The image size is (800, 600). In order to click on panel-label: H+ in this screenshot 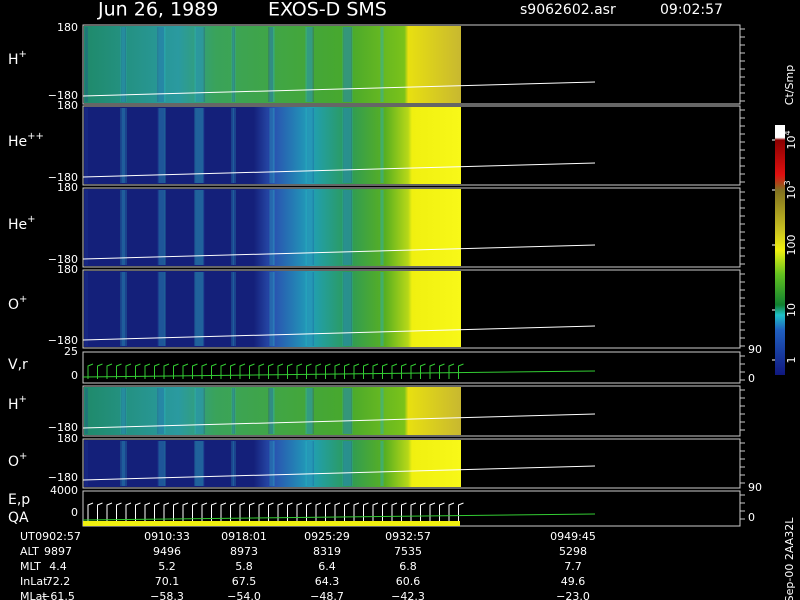, I will do `click(17, 58)`.